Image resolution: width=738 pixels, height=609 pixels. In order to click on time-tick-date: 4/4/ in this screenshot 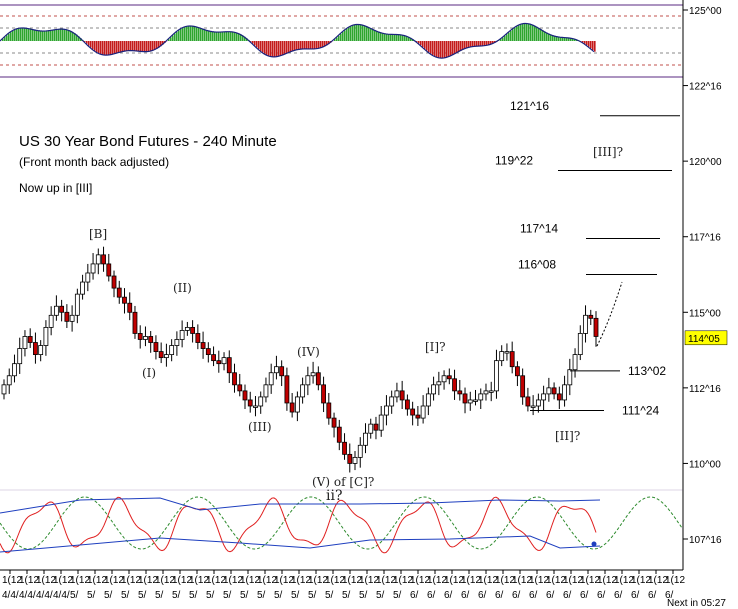, I will do `click(44, 595)`.